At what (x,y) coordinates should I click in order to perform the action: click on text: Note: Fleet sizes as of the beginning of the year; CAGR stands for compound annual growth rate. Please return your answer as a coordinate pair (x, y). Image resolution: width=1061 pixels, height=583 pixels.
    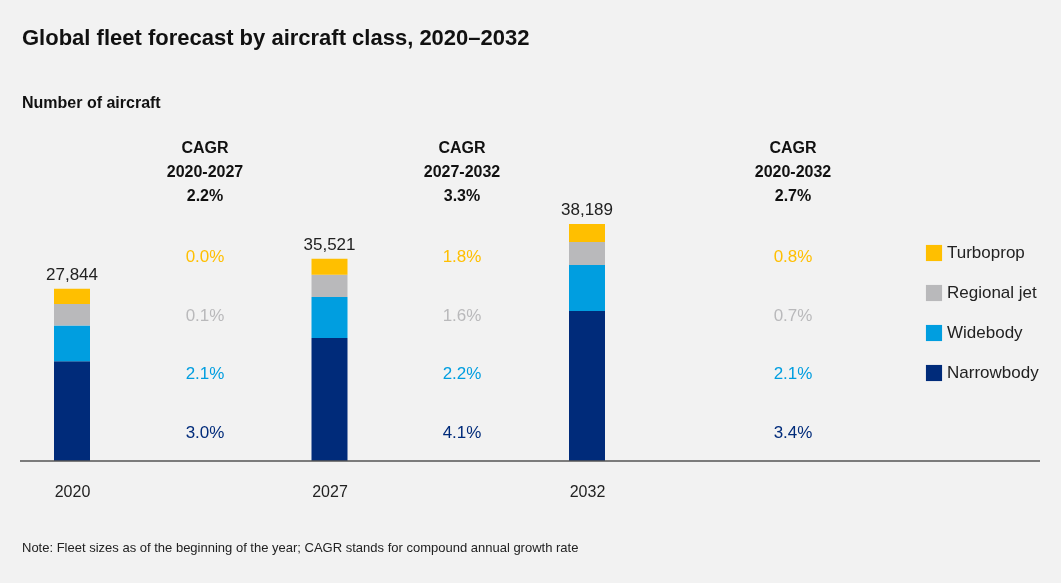
    Looking at the image, I should click on (300, 547).